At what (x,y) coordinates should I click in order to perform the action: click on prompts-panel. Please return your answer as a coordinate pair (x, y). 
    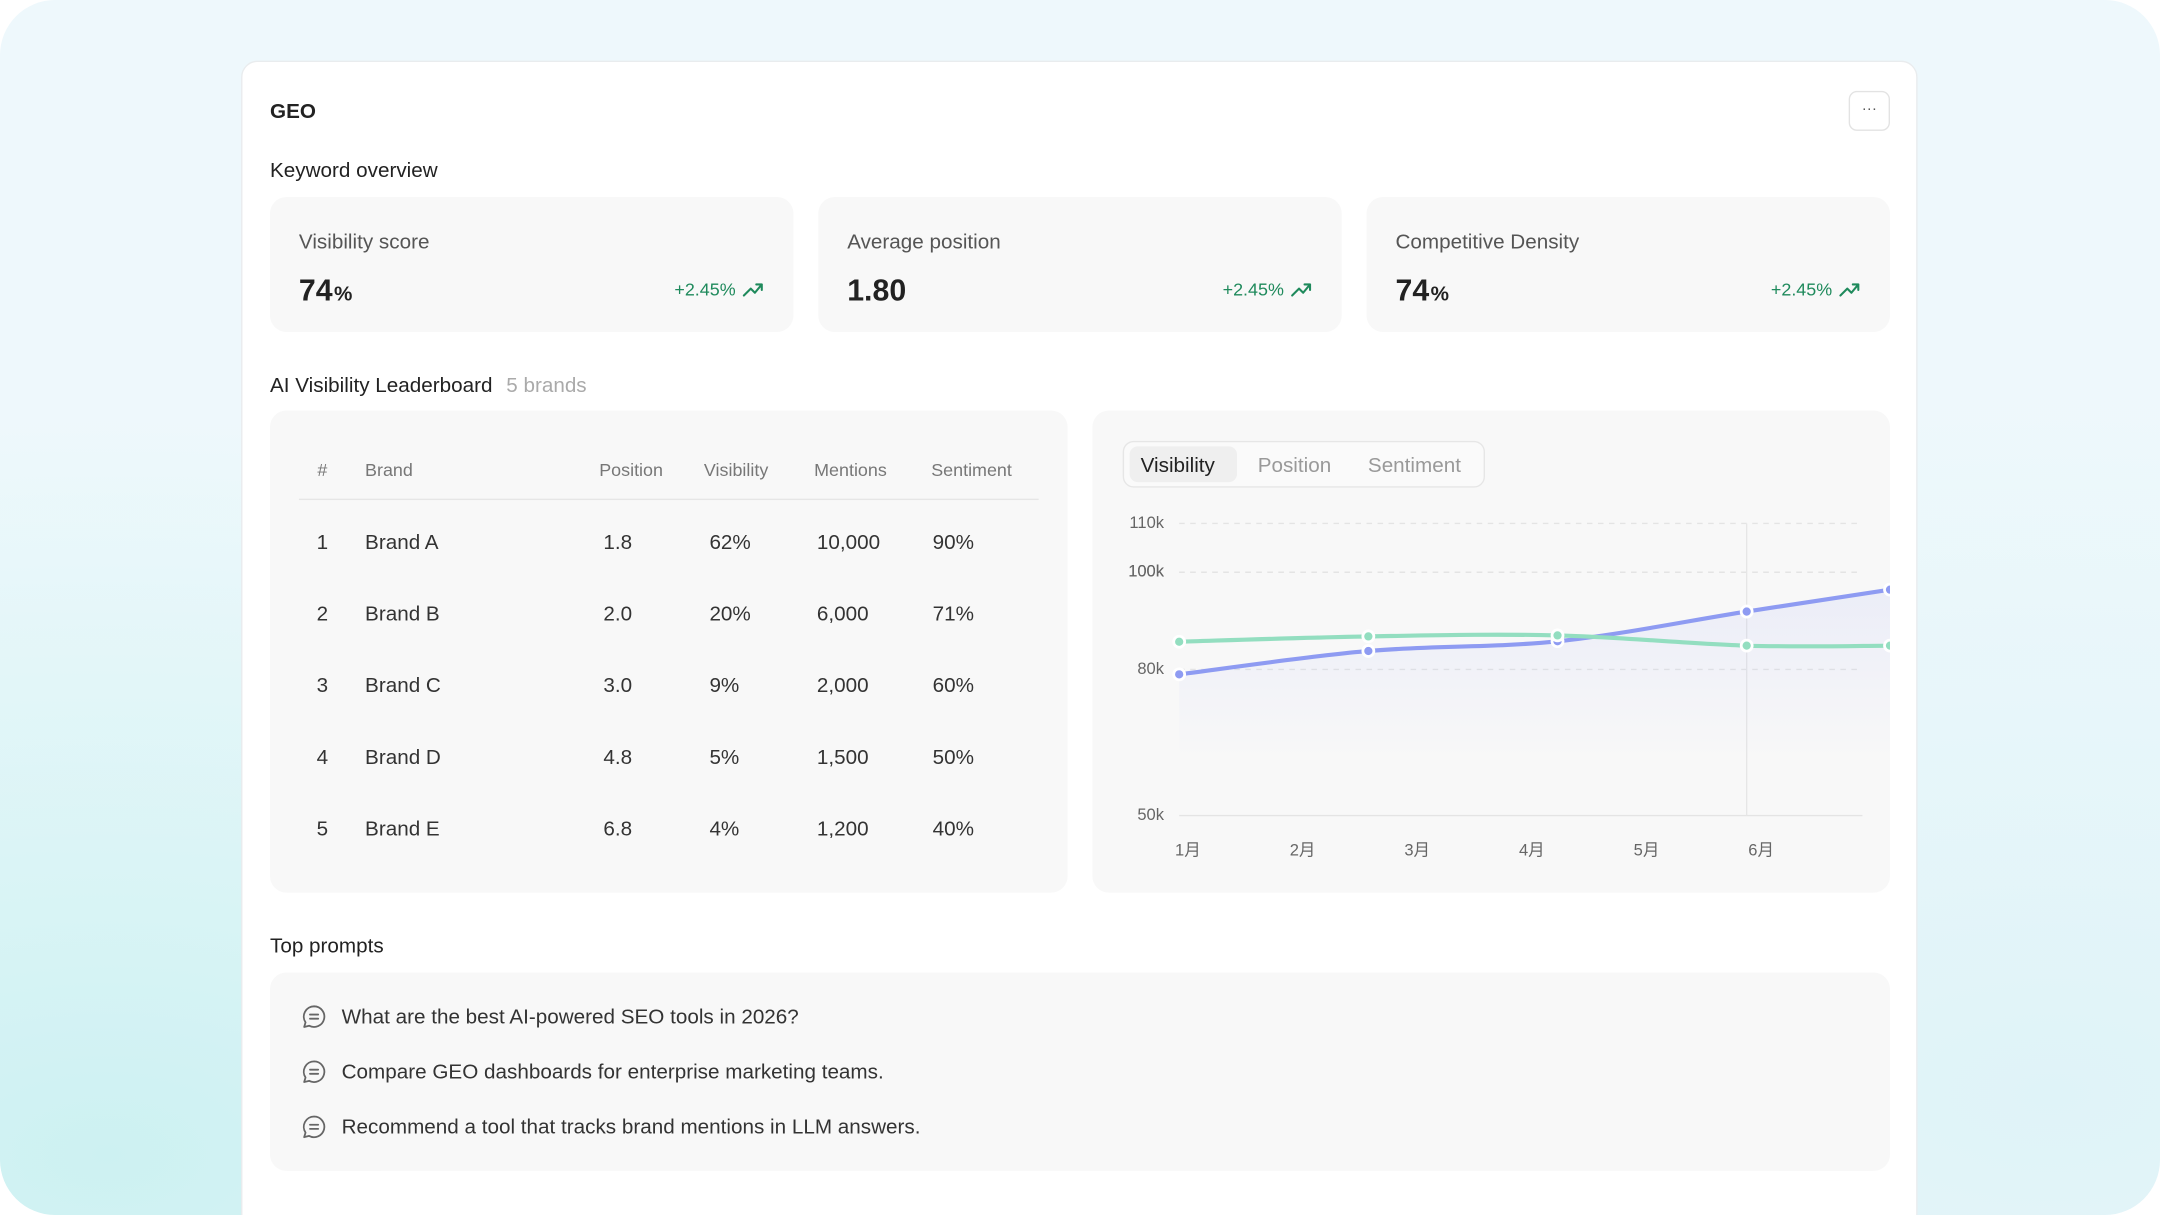
    Looking at the image, I should click on (1079, 1071).